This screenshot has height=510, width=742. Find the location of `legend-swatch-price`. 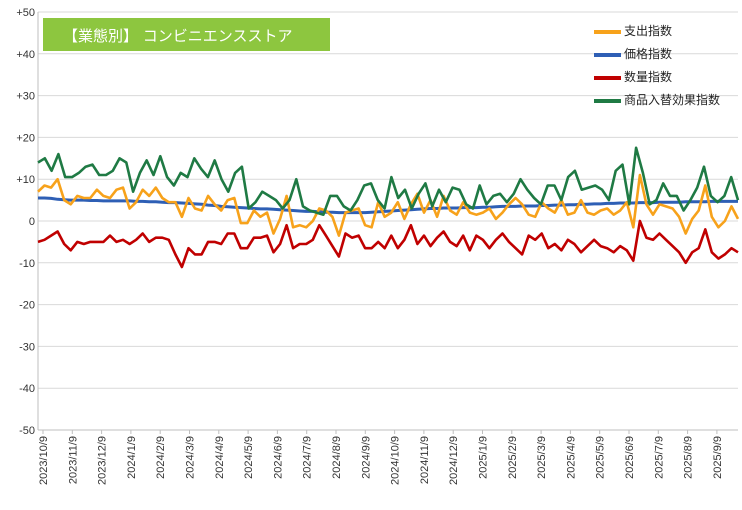

legend-swatch-price is located at coordinates (607, 55).